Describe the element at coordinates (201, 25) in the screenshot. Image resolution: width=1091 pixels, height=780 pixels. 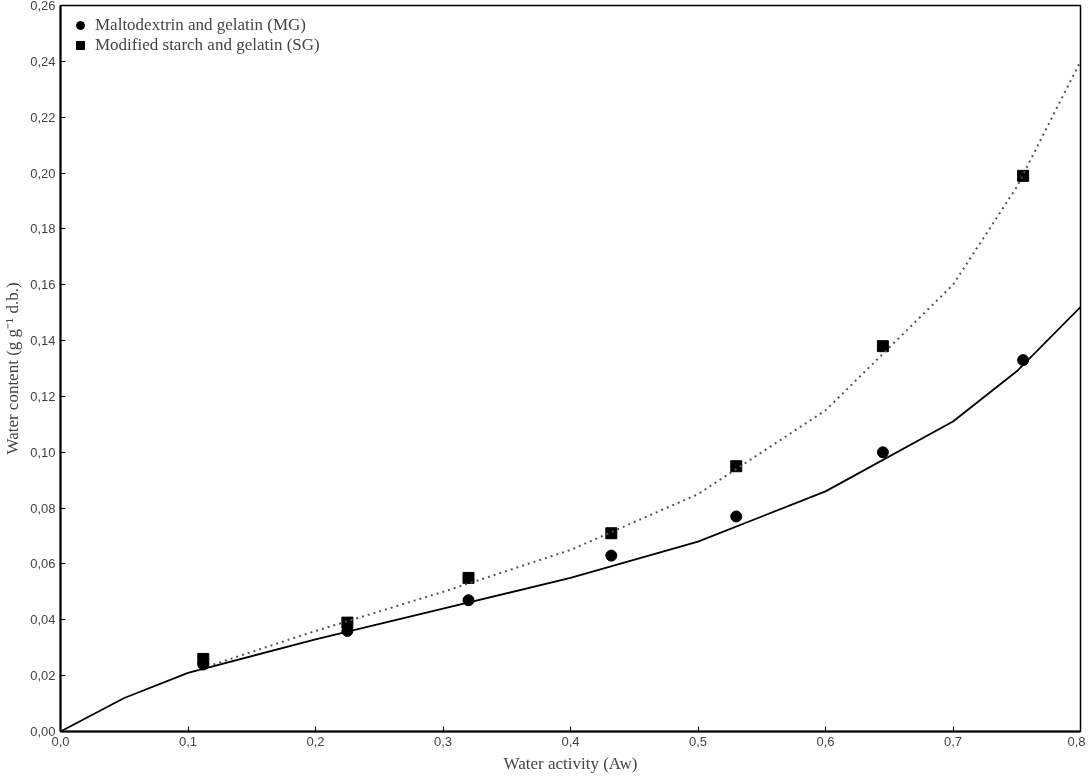
I see `legend-label: Maltodextrin and gelatin (MG)` at that location.